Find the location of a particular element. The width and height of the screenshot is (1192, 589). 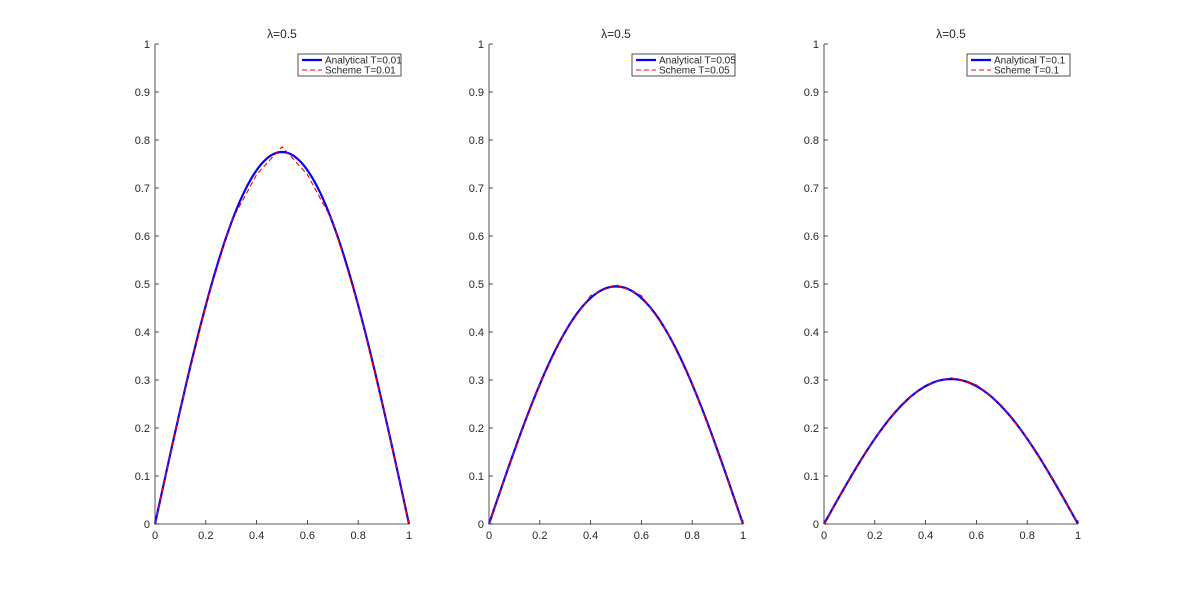

legend-label: Scheme T=0.1 is located at coordinates (1027, 71).